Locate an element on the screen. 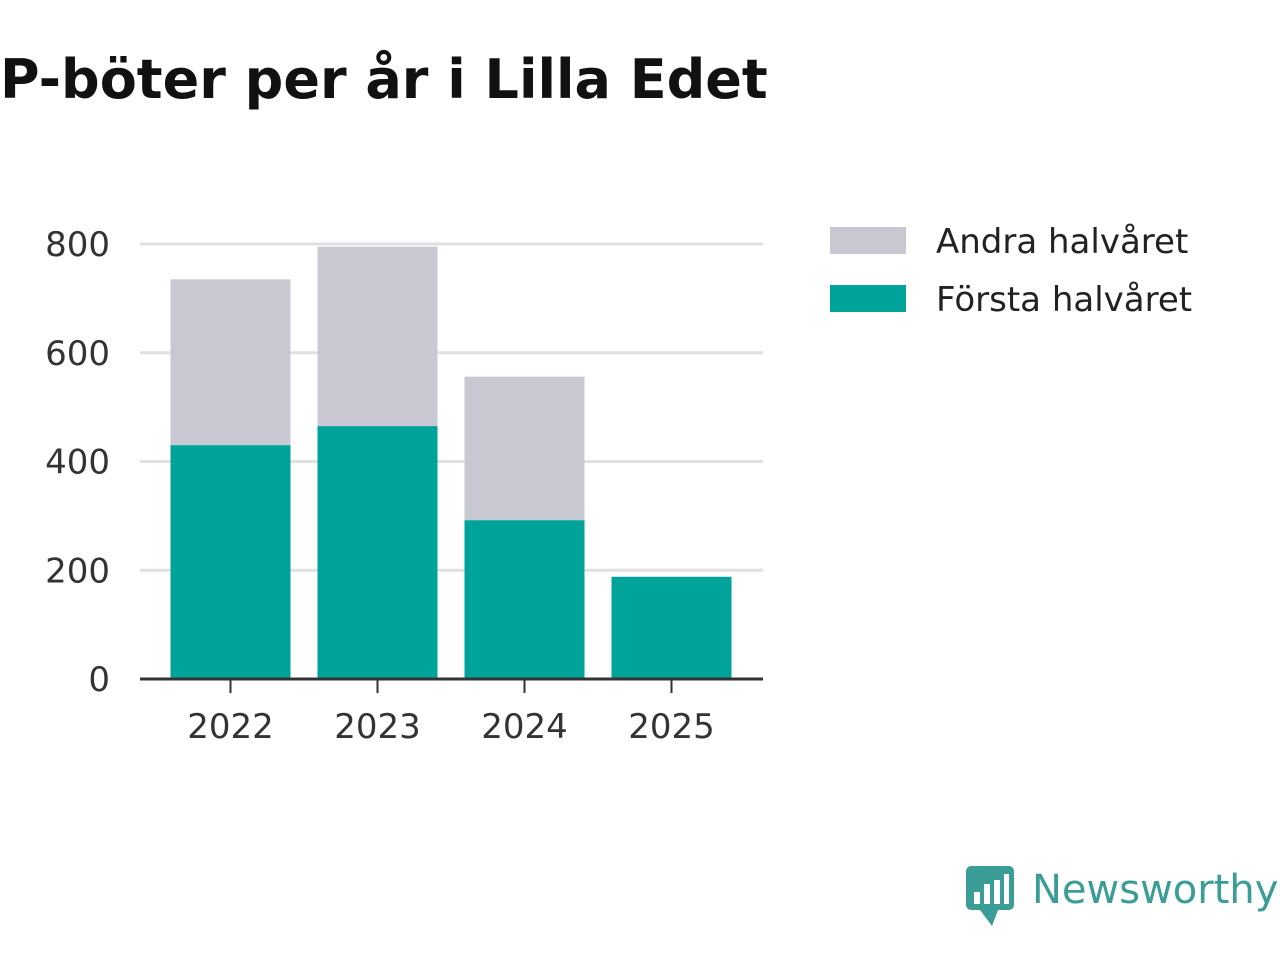 The width and height of the screenshot is (1280, 960). y-tick-label: 200 is located at coordinates (77, 571).